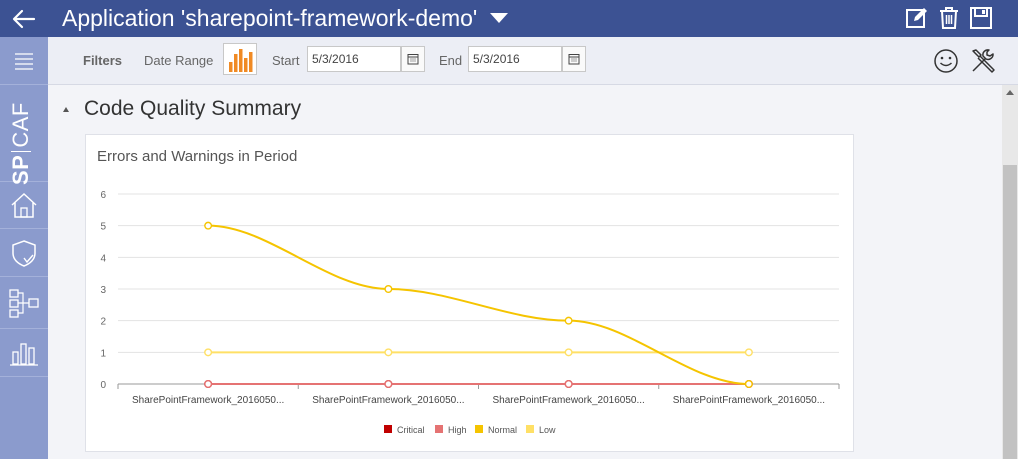  Describe the element at coordinates (502, 430) in the screenshot. I see `legend-label-normal: Normal` at that location.